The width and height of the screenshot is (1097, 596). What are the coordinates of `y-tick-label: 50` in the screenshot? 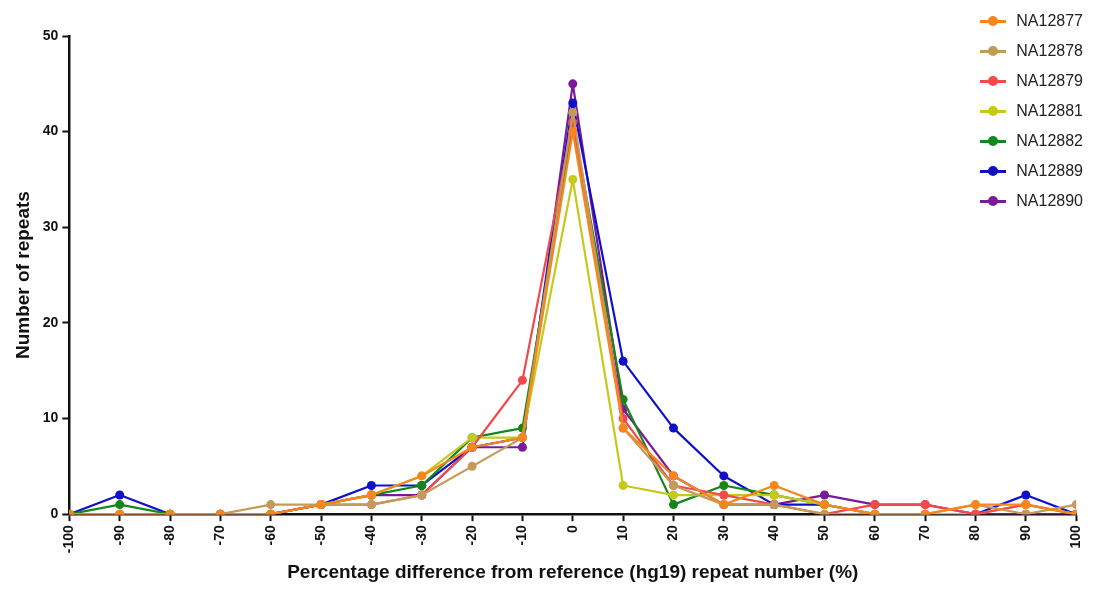 It's located at (50, 34).